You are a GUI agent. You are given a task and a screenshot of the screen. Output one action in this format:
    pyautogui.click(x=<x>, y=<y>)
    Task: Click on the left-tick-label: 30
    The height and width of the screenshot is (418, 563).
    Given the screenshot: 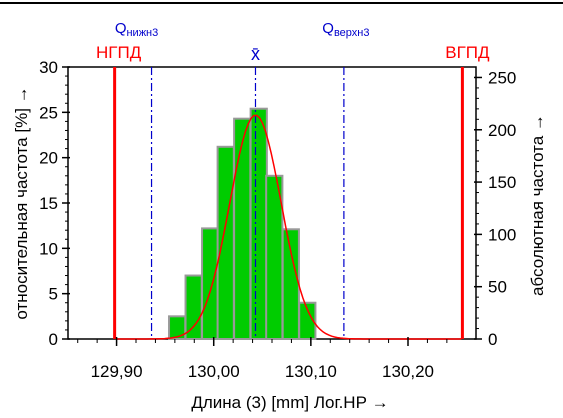 What is the action you would take?
    pyautogui.click(x=48, y=67)
    